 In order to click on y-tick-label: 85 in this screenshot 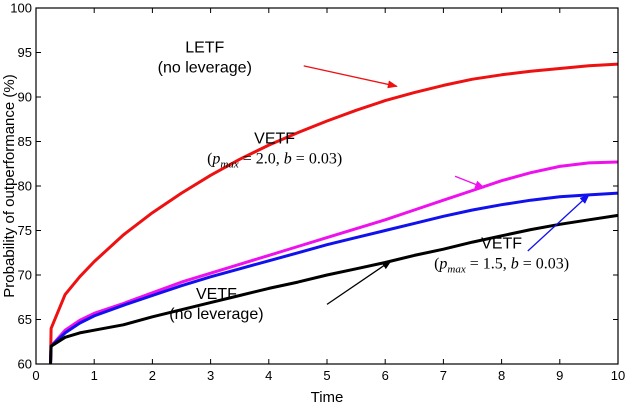, I will do `click(25, 141)`.